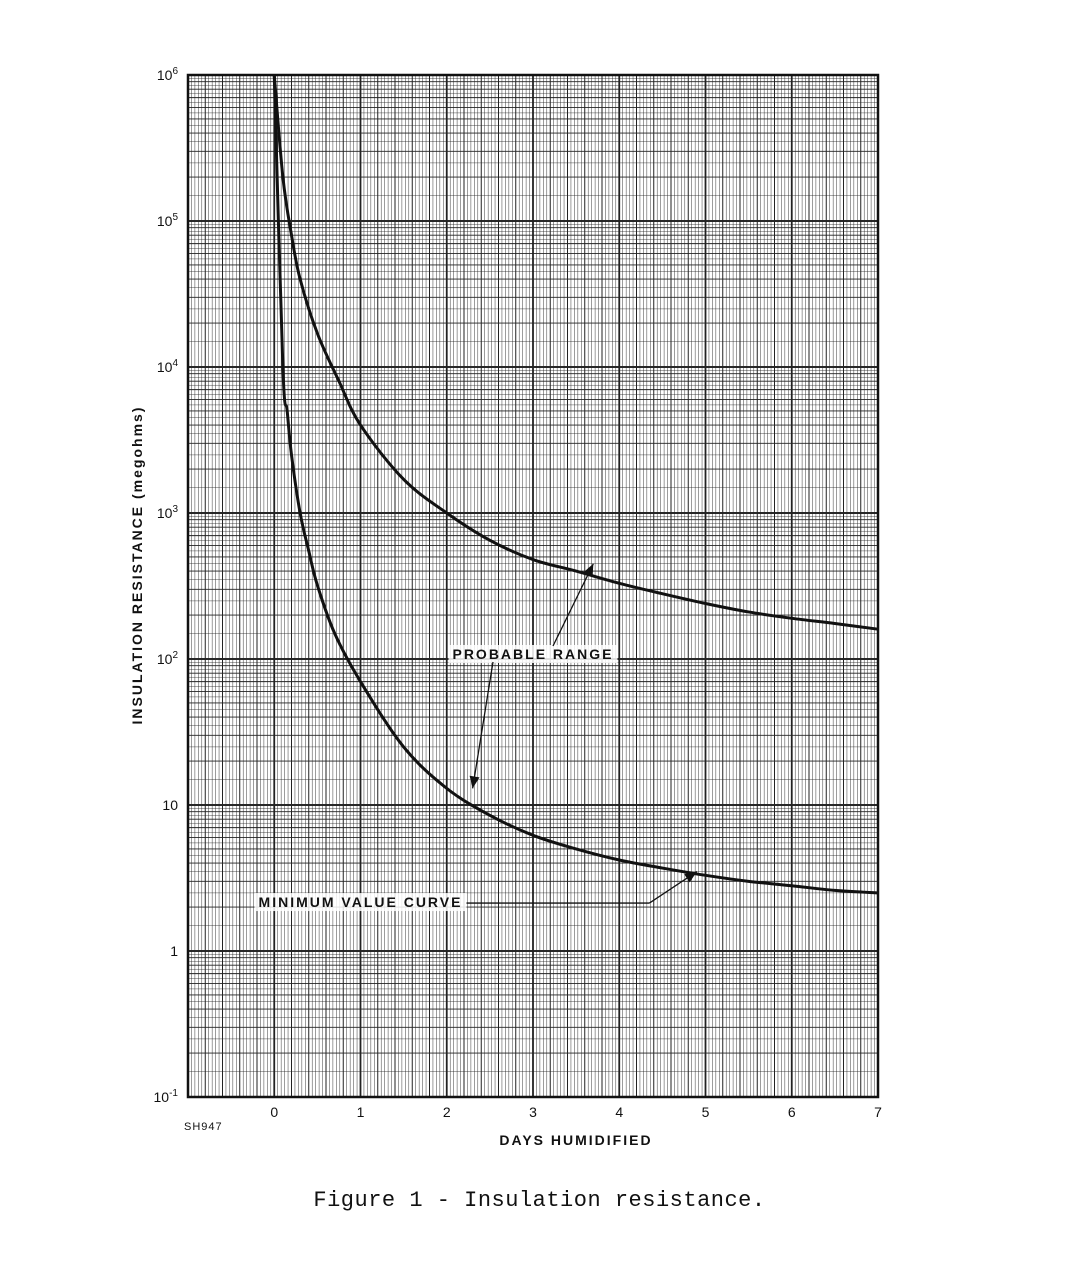  I want to click on y-tick-label: 10³, so click(168, 512).